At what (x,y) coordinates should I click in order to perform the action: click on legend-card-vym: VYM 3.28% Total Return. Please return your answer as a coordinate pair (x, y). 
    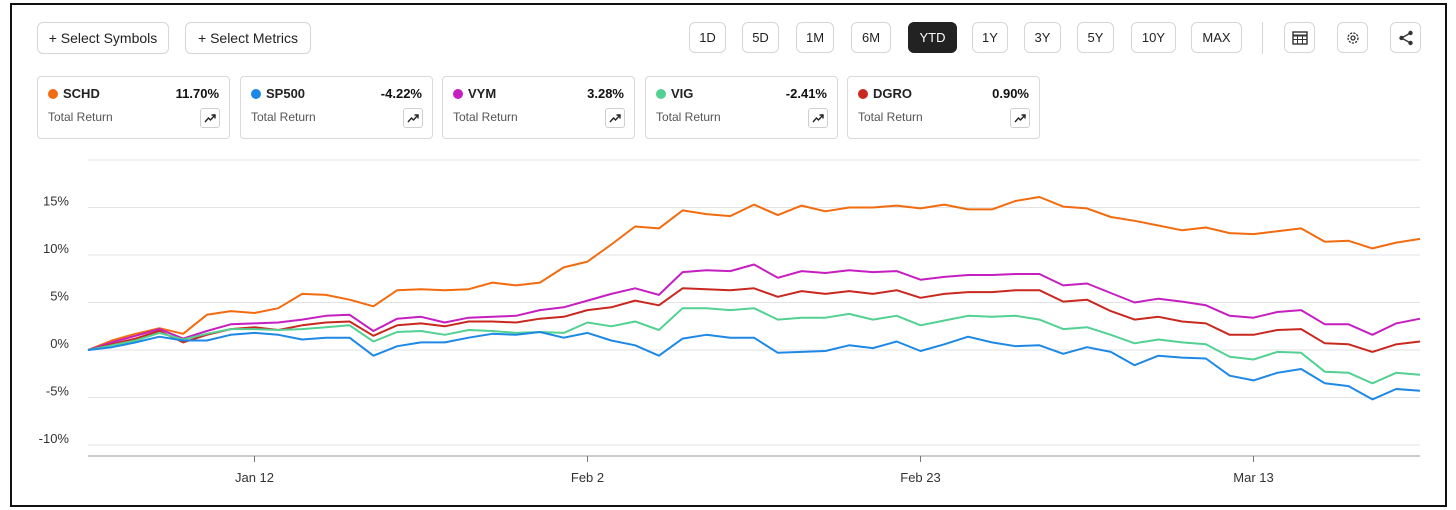
    Looking at the image, I should click on (538, 107).